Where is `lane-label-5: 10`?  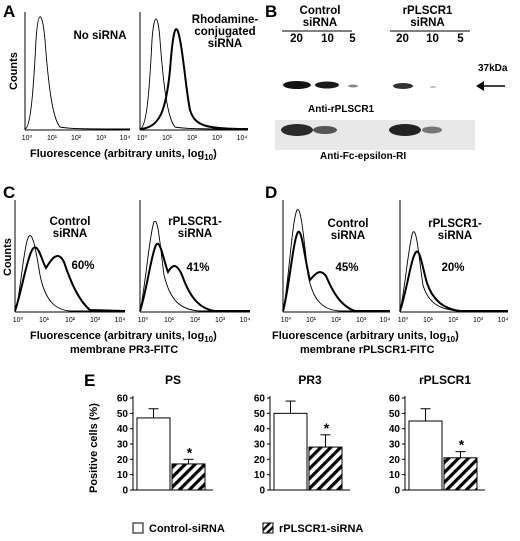 lane-label-5: 10 is located at coordinates (432, 39).